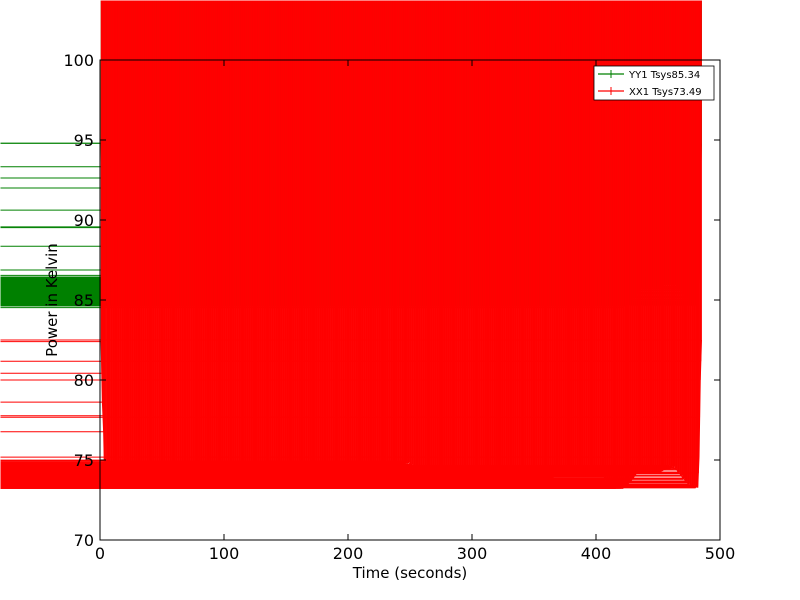  What do you see at coordinates (84, 140) in the screenshot?
I see `y-tick-label: 95` at bounding box center [84, 140].